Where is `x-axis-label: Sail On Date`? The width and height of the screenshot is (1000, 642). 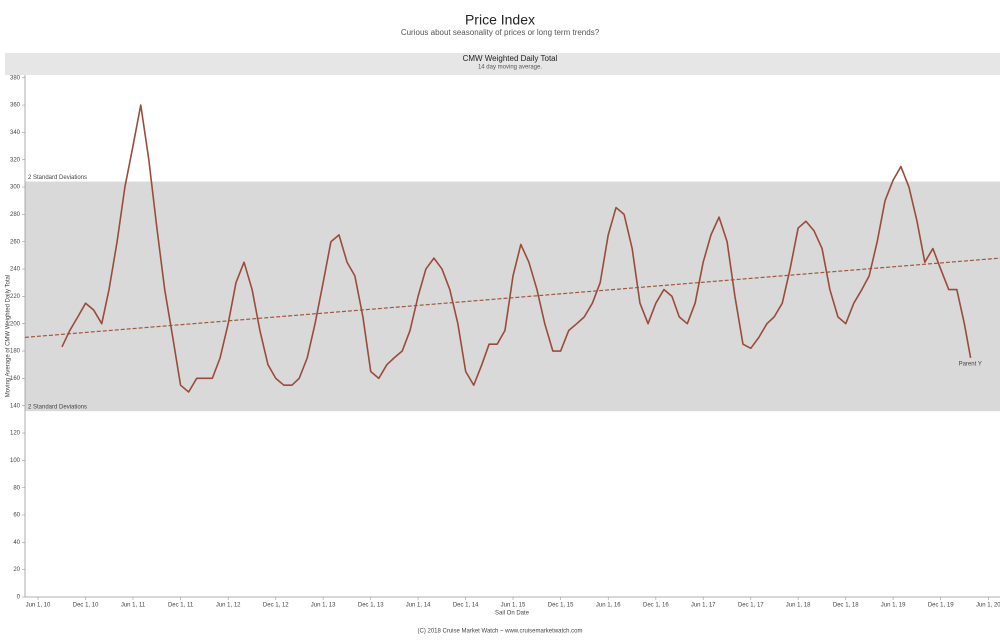 x-axis-label: Sail On Date is located at coordinates (512, 614).